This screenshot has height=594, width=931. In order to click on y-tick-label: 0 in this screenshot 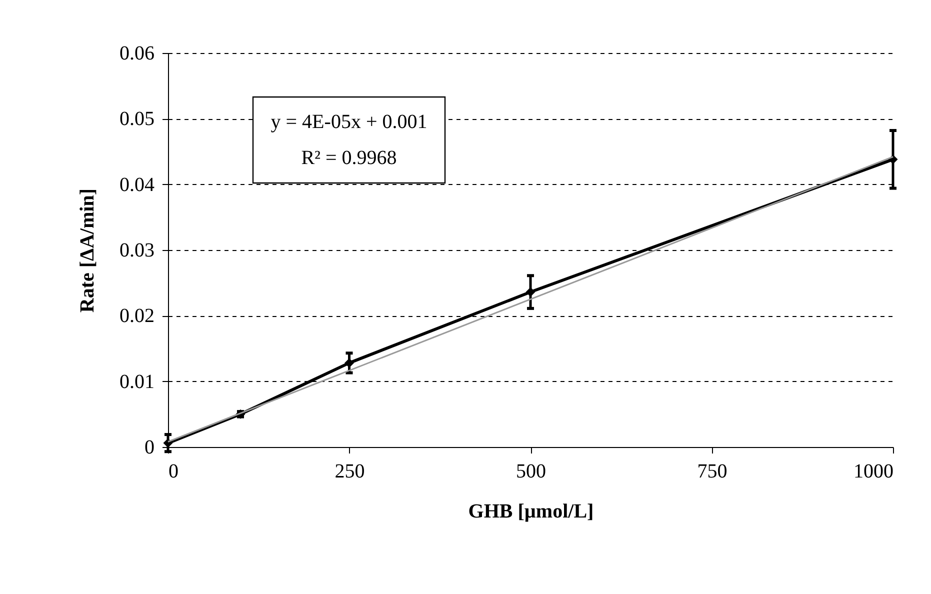, I will do `click(149, 447)`.